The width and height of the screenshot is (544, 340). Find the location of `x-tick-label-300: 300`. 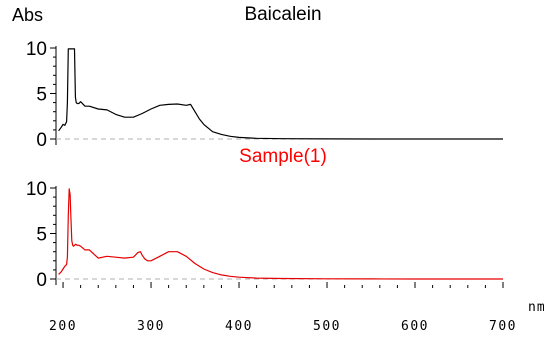

x-tick-label-300: 300 is located at coordinates (151, 326).